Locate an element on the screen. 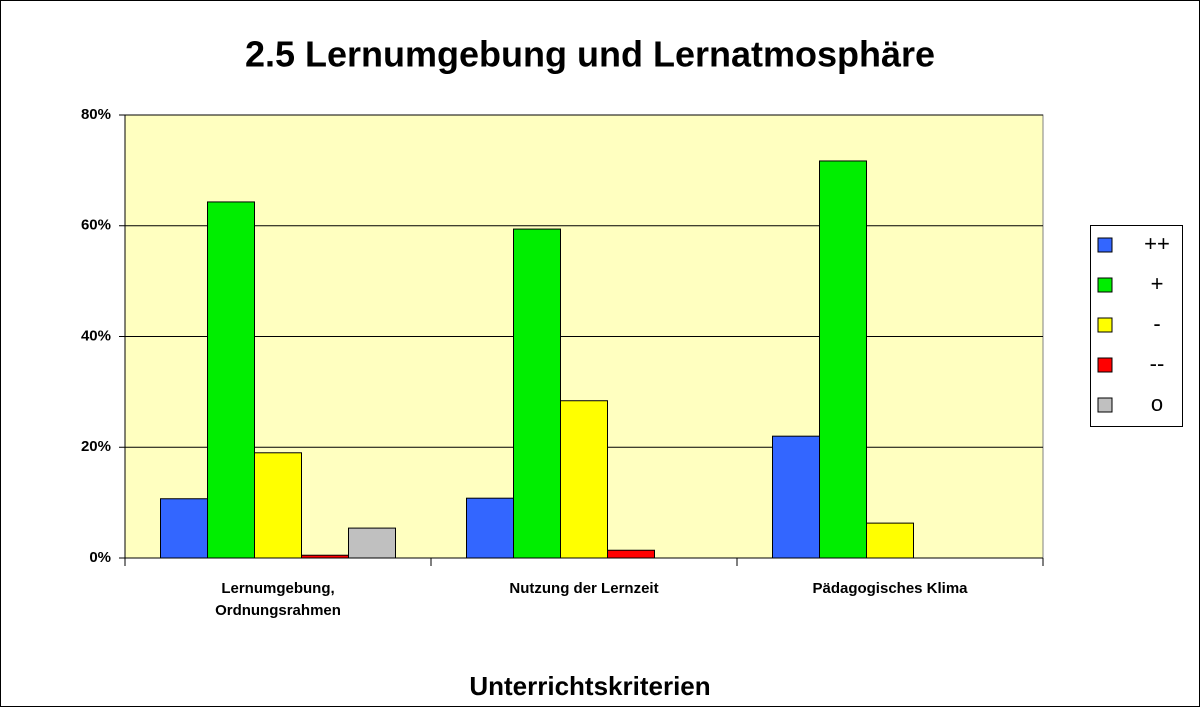 This screenshot has height=707, width=1200. x-tick-label: Nutzung der Lernzeit is located at coordinates (584, 588).